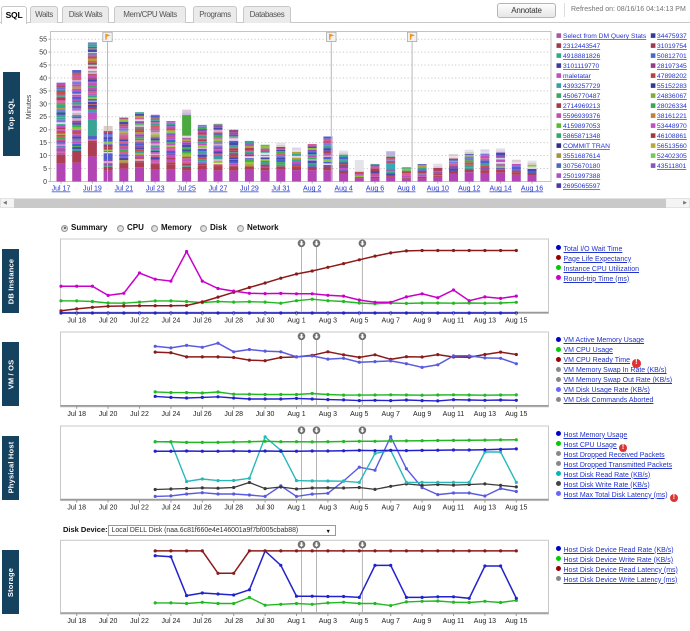  What do you see at coordinates (672, 146) in the screenshot?
I see `svg-text: 56513560` at bounding box center [672, 146].